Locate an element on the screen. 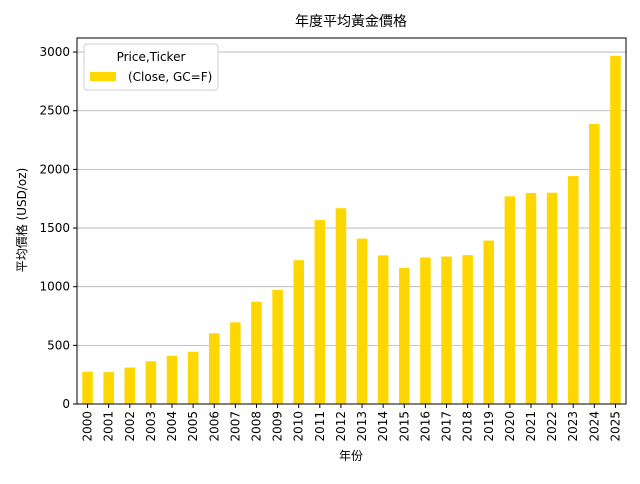  y-tick-label: 1000 is located at coordinates (54, 287).